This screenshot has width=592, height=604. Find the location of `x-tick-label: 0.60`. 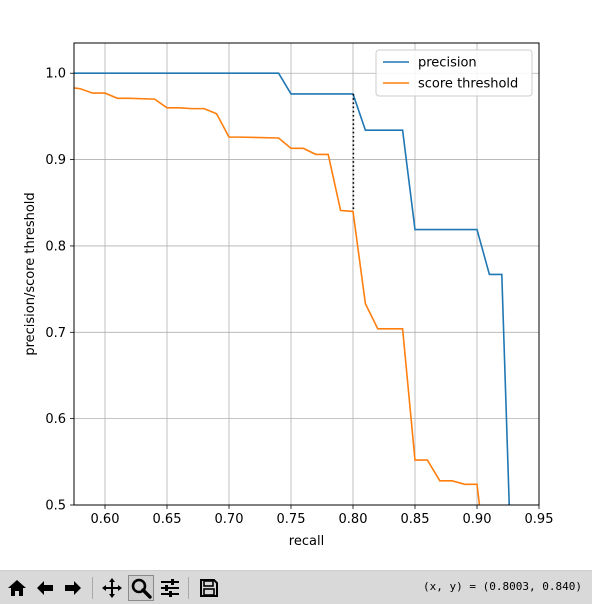

x-tick-label: 0.60 is located at coordinates (105, 519).